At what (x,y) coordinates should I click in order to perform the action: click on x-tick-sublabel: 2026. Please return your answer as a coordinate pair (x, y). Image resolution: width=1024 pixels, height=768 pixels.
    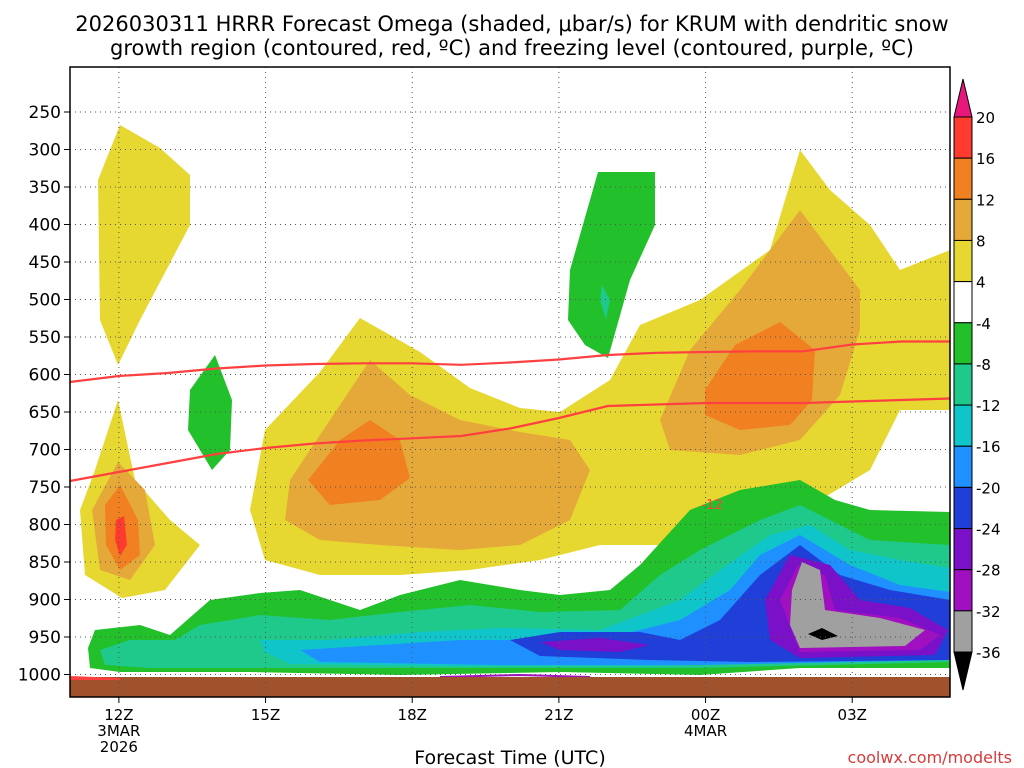
    Looking at the image, I should click on (119, 747).